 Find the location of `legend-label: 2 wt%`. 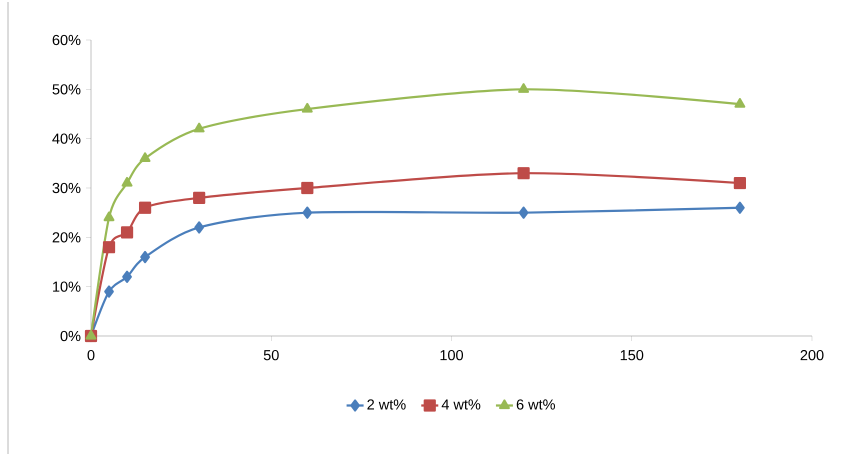

legend-label: 2 wt% is located at coordinates (386, 404).